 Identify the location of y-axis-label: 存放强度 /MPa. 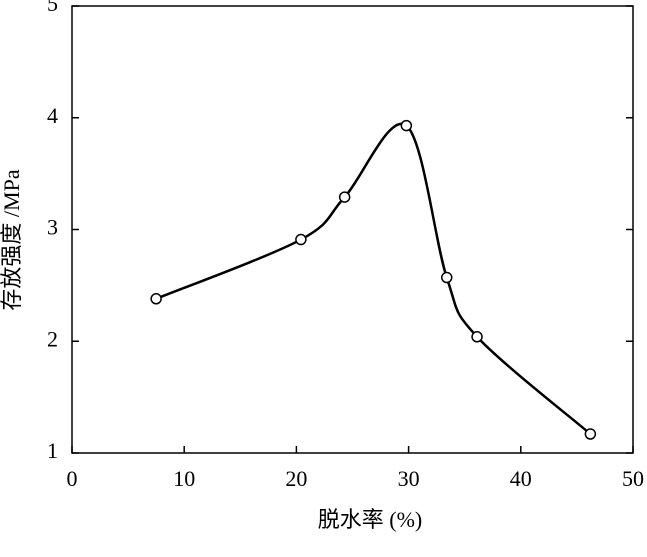
(12, 239).